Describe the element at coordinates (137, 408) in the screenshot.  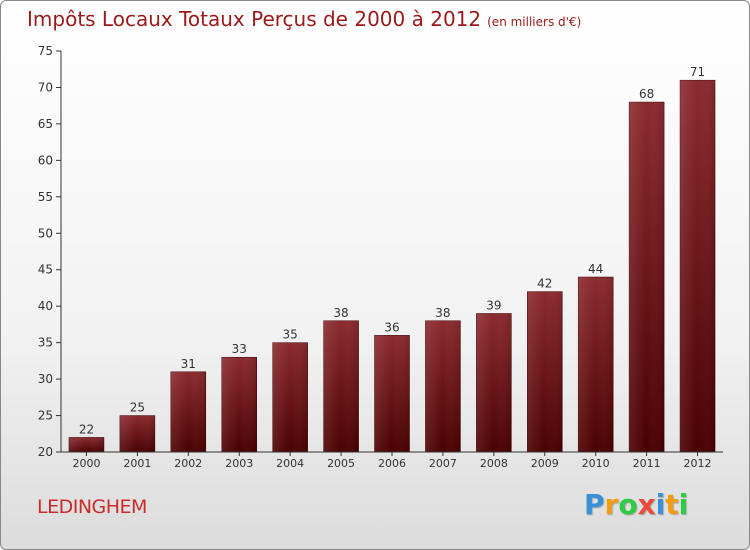
I see `value-label-2001: 25` at that location.